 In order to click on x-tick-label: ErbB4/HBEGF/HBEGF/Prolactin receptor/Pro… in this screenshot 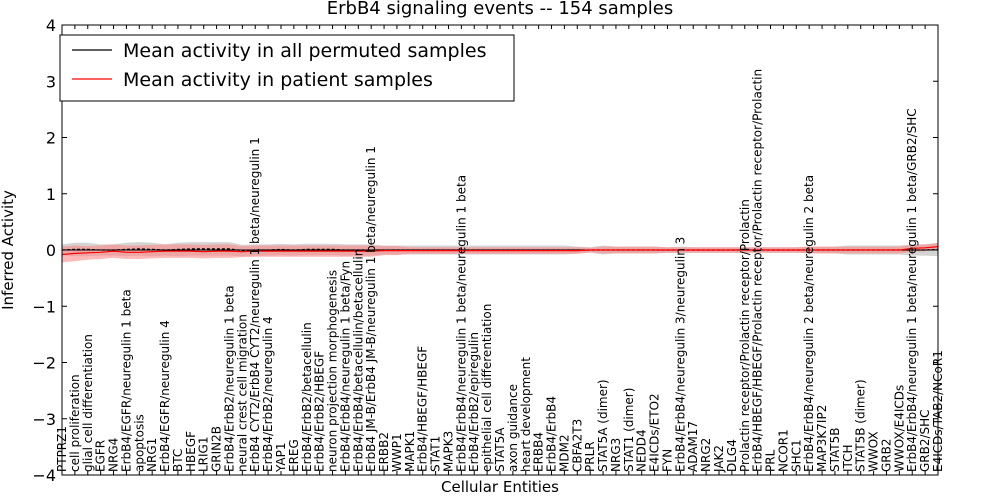, I will do `click(758, 270)`.